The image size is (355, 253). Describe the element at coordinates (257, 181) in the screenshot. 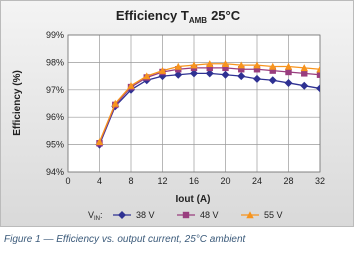

I see `x-tick-label: 24` at that location.